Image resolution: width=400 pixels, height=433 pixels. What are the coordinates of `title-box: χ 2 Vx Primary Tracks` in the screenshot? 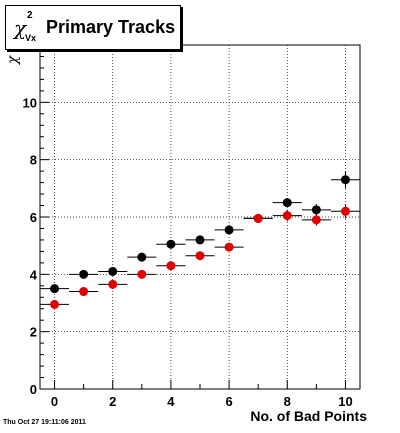 It's located at (93, 27).